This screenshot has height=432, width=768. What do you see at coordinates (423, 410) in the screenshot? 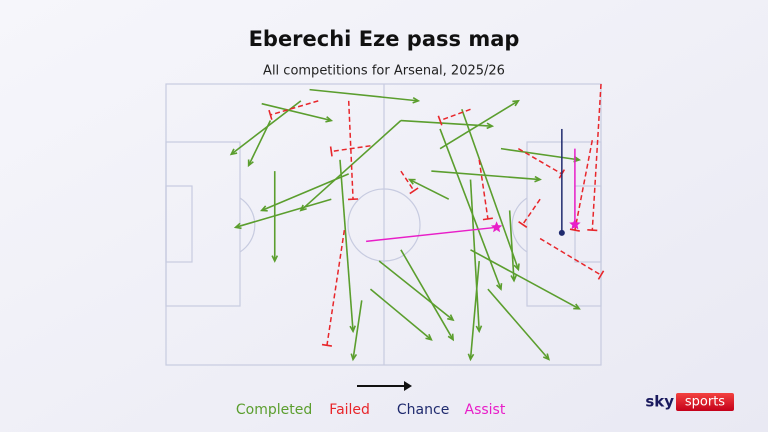
I see `legend-label: Chance` at bounding box center [423, 410].